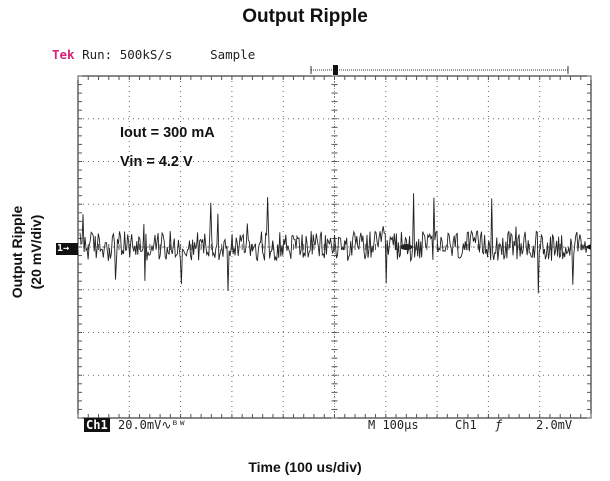 Image resolution: width=610 pixels, height=481 pixels. I want to click on run-status: Run: 500kS/s, so click(127, 54).